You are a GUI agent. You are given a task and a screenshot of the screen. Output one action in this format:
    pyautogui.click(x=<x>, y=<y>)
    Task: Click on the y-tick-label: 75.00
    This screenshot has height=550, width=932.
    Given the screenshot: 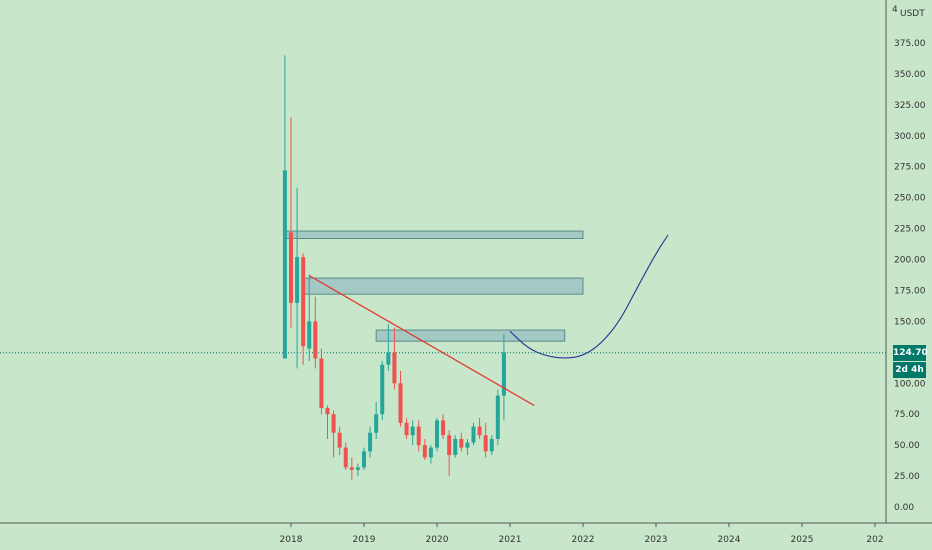 What is the action you would take?
    pyautogui.click(x=907, y=415)
    